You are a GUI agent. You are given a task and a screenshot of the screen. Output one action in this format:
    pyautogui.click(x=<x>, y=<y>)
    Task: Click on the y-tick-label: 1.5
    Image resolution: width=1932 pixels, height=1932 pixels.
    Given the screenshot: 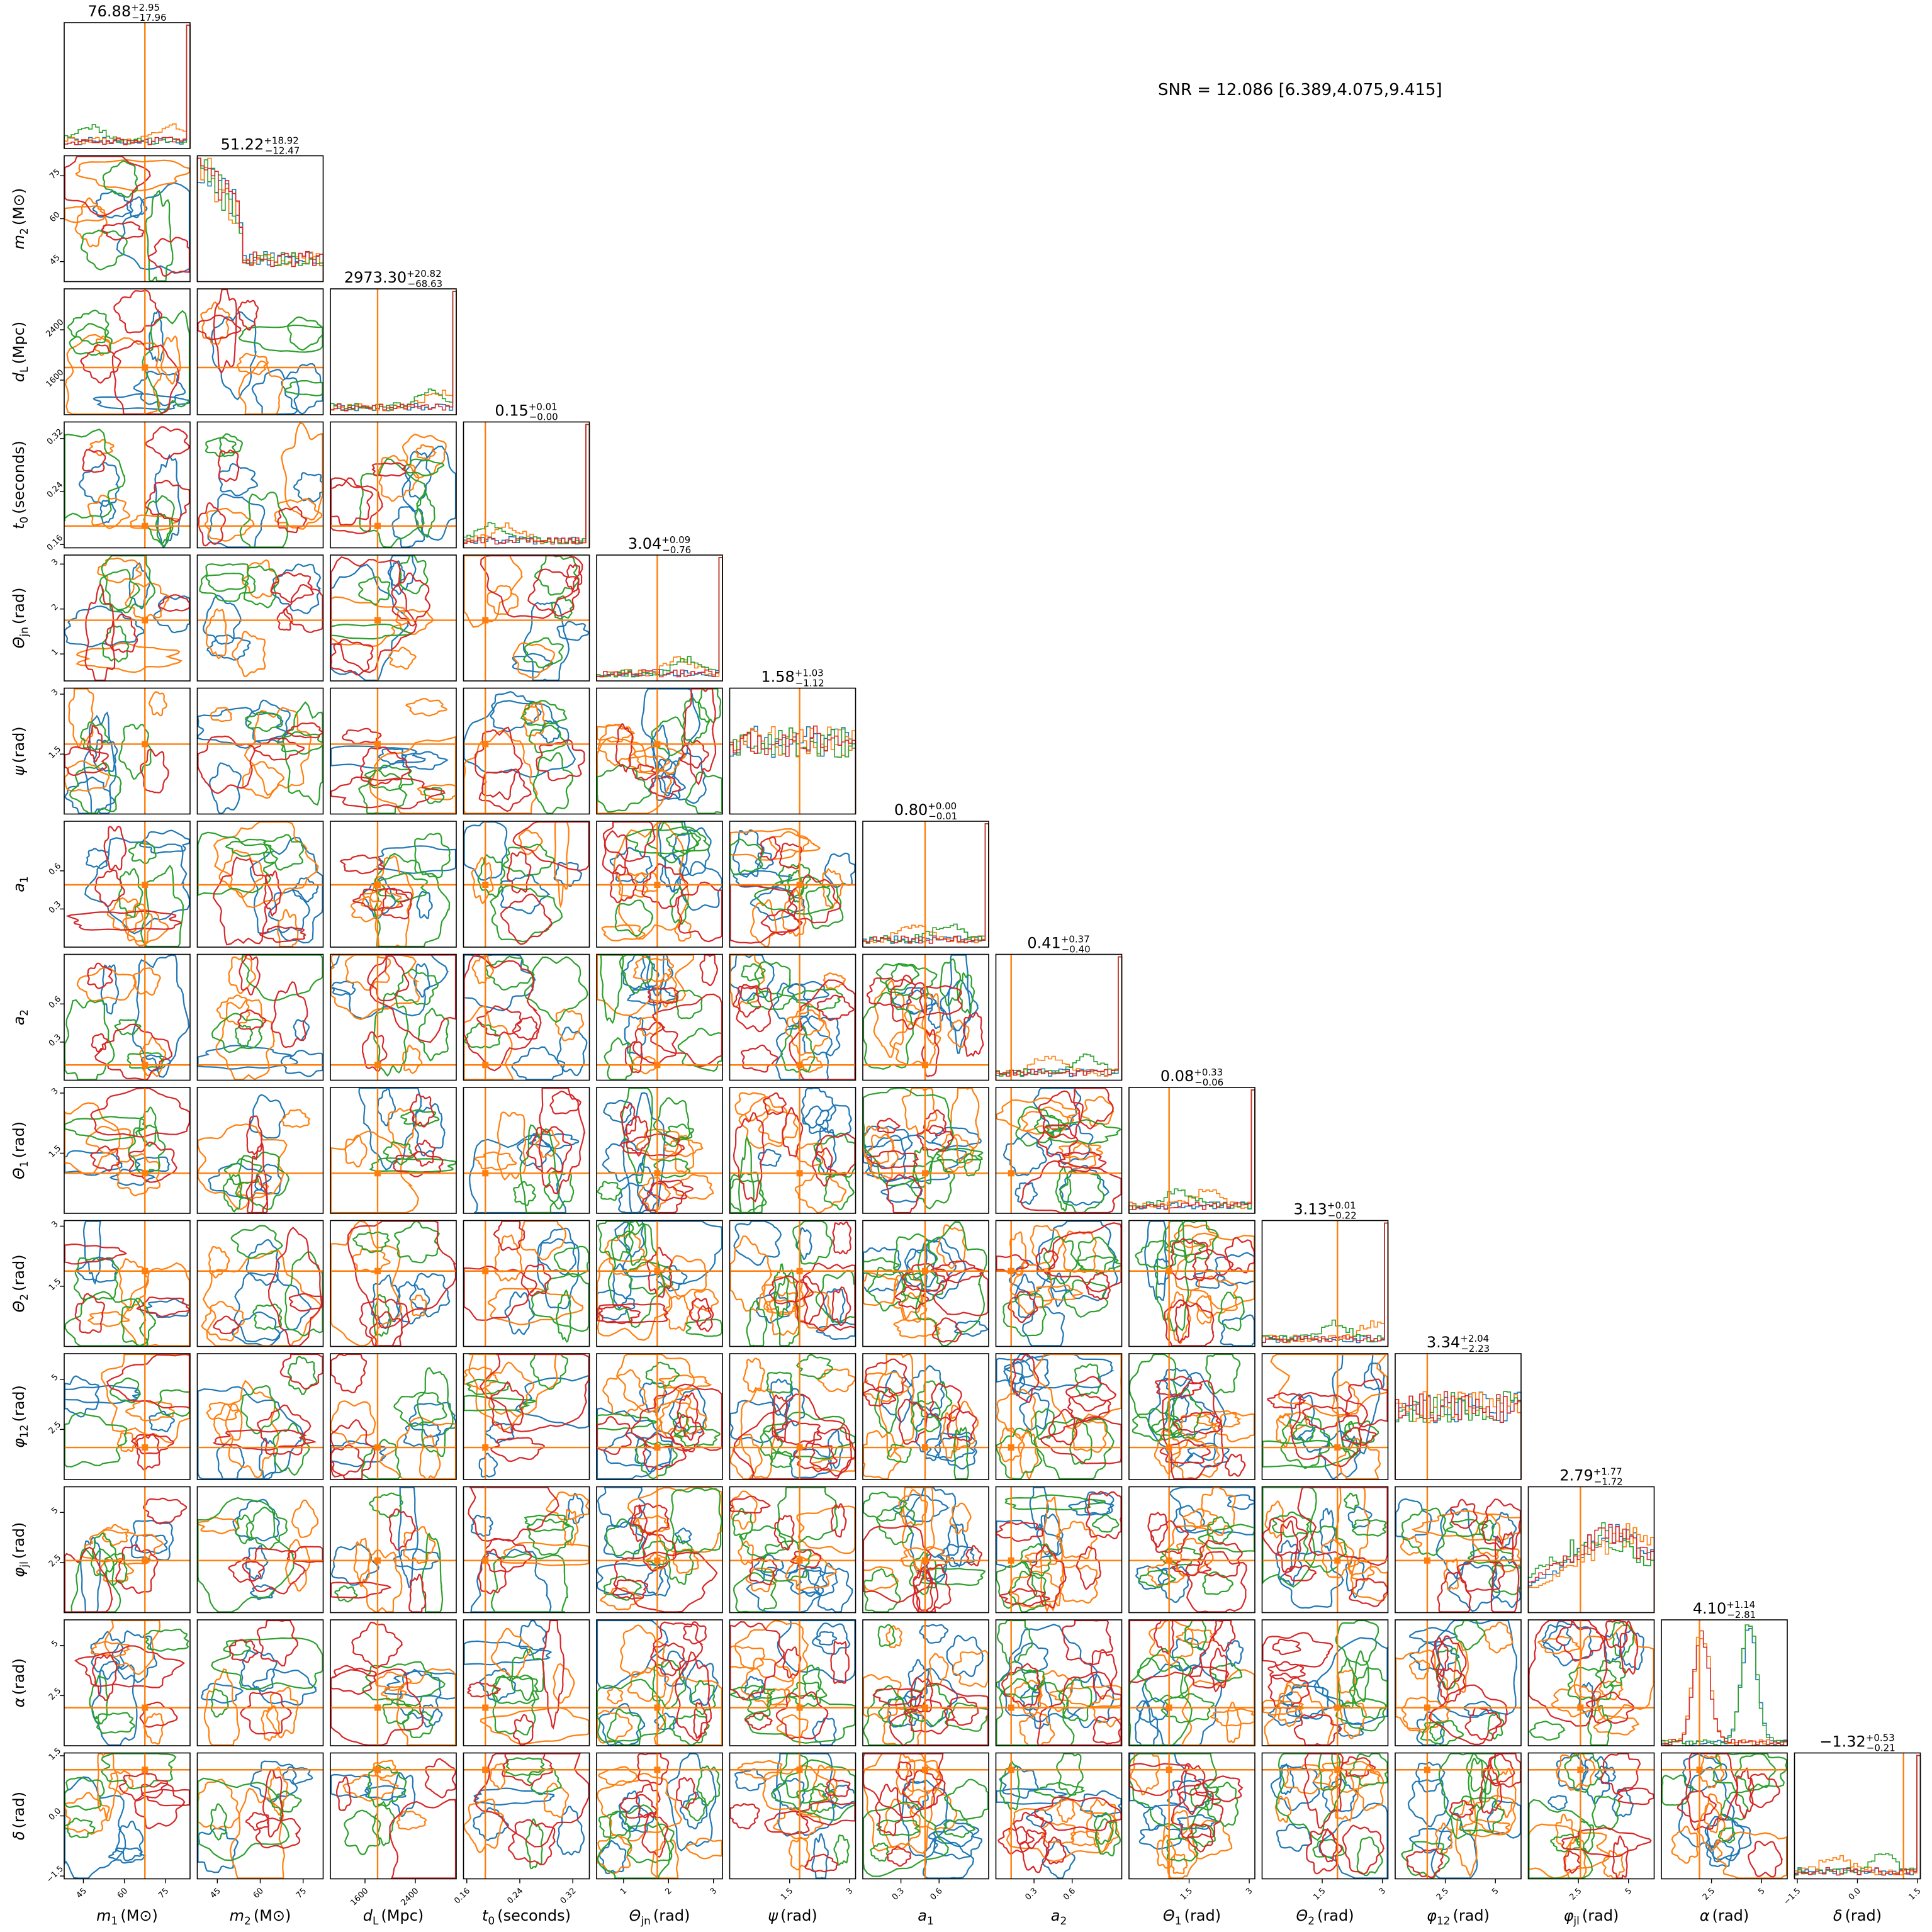 What is the action you would take?
    pyautogui.click(x=55, y=1151)
    